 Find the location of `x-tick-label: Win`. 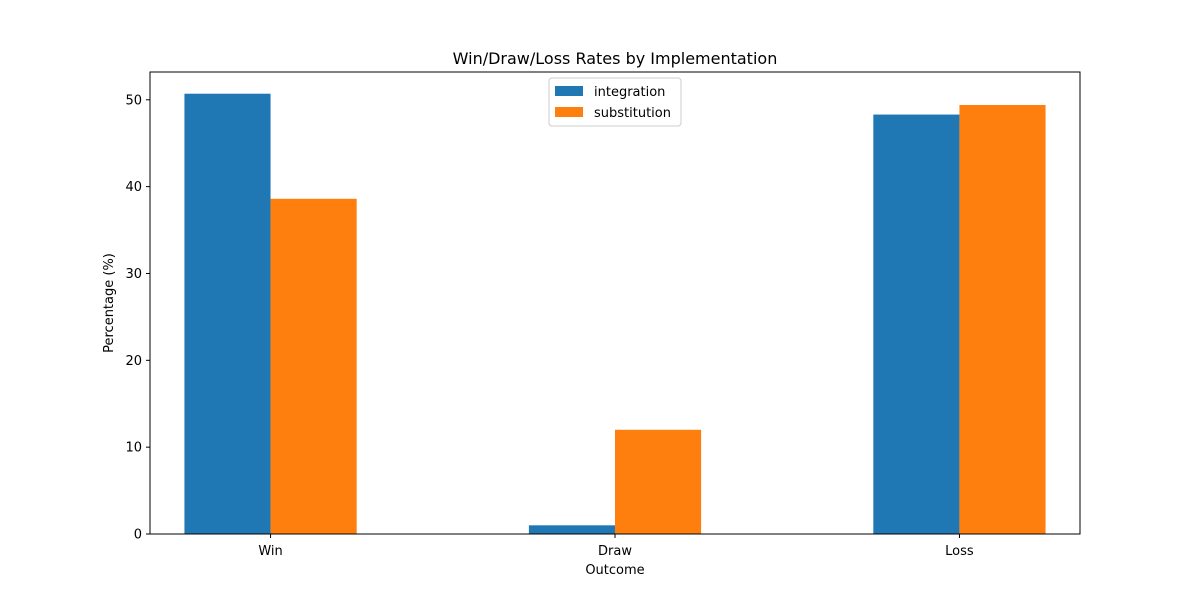

x-tick-label: Win is located at coordinates (270, 551).